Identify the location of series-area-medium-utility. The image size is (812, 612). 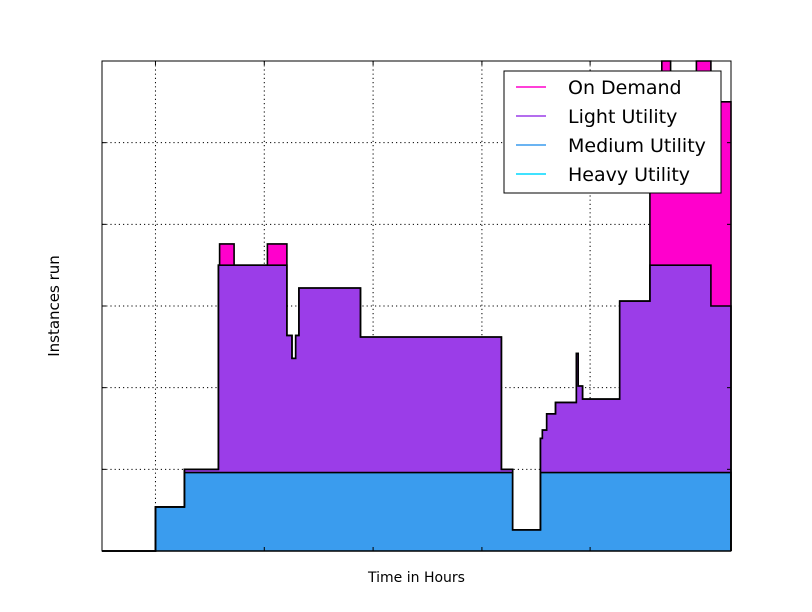
(416, 511).